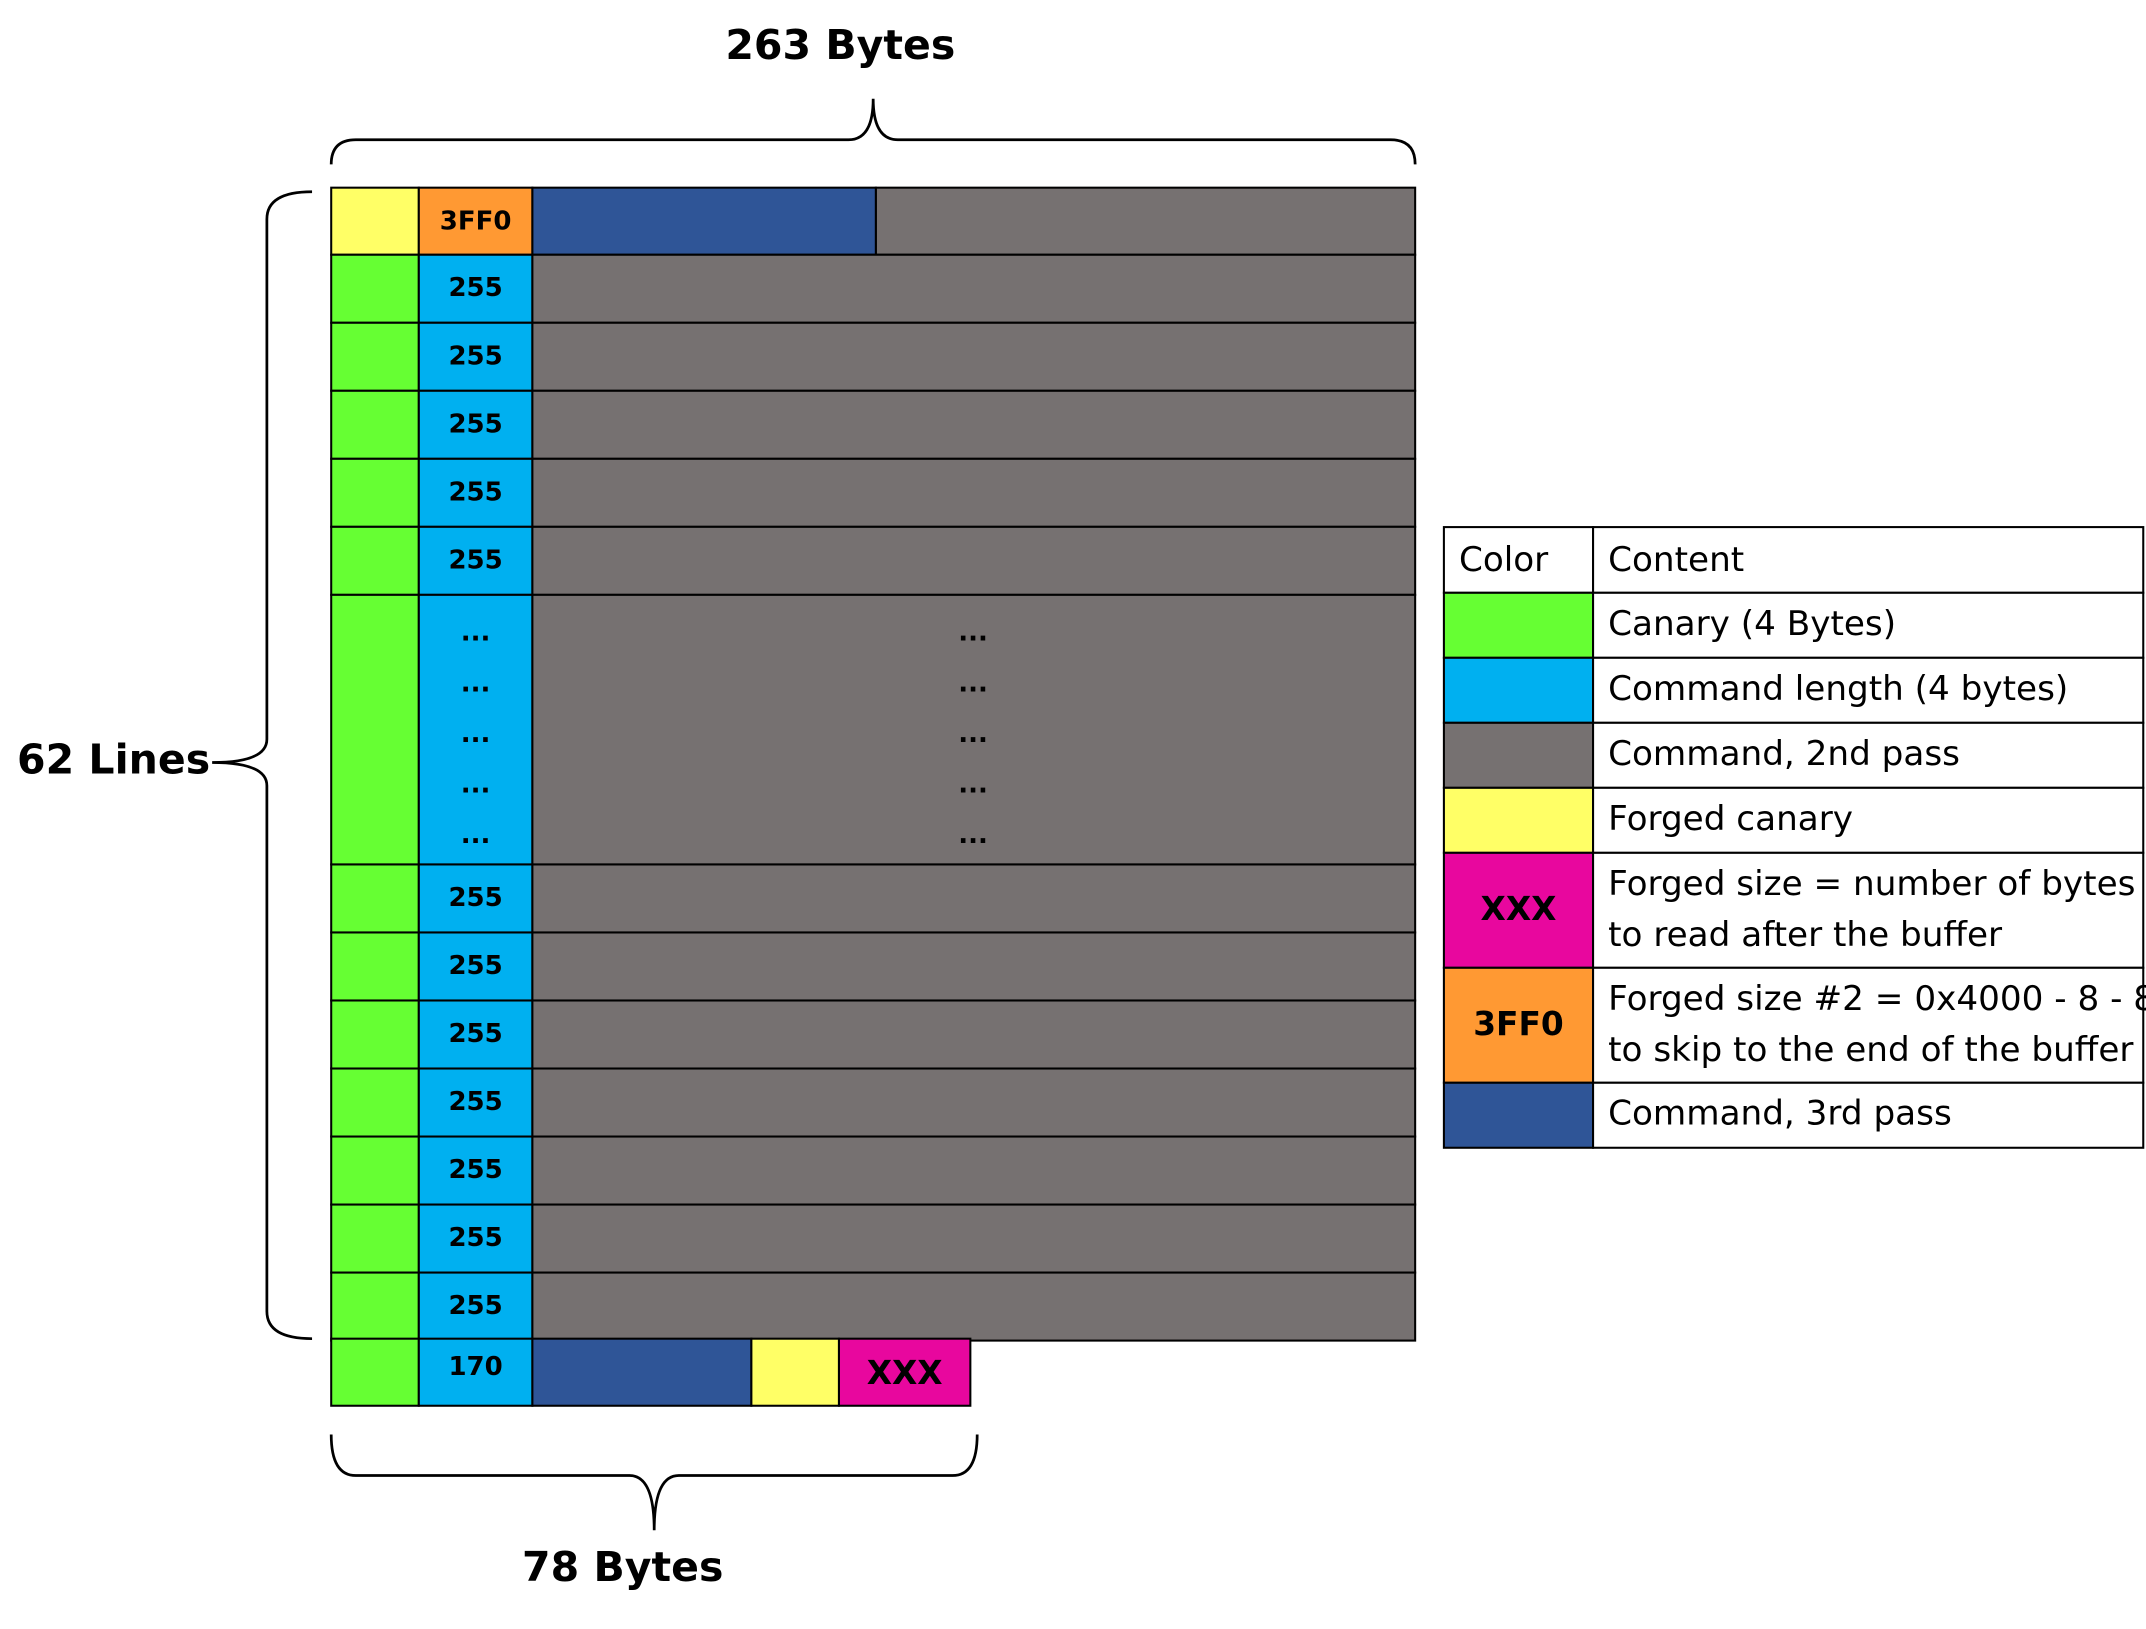 The height and width of the screenshot is (1629, 2146). Describe the element at coordinates (1518, 1024) in the screenshot. I see `swatch-label: 3FF0` at that location.